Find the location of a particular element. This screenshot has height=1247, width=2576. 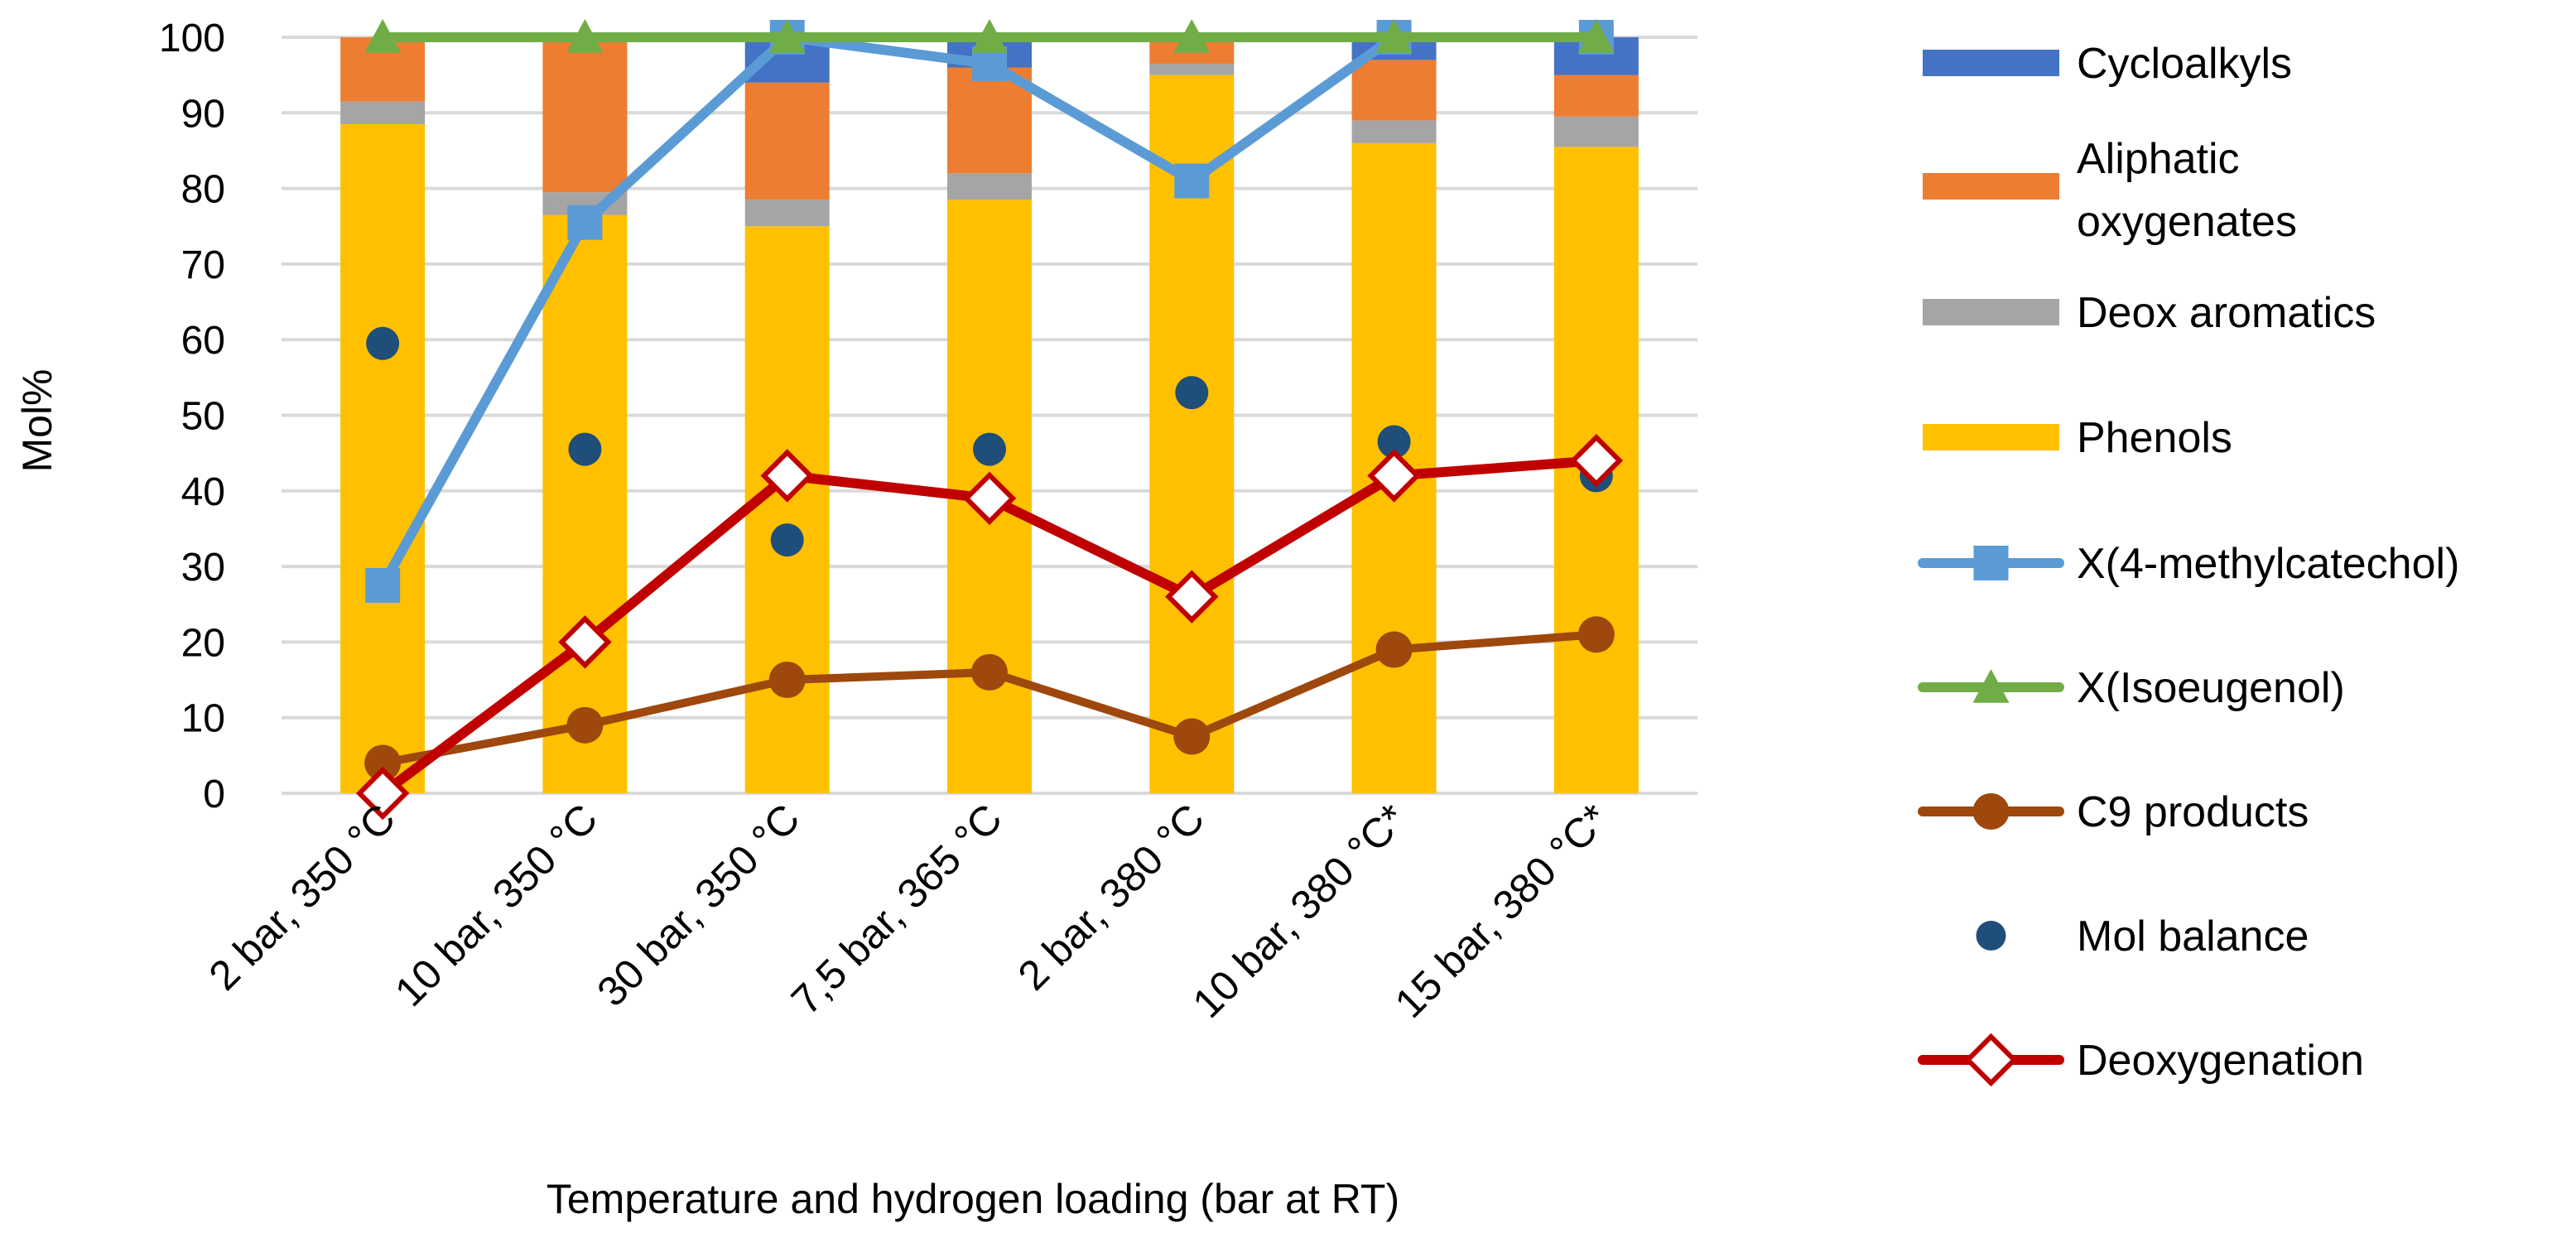

x-tick-label-6: 15 bar, 380 °C* is located at coordinates (1502, 911).